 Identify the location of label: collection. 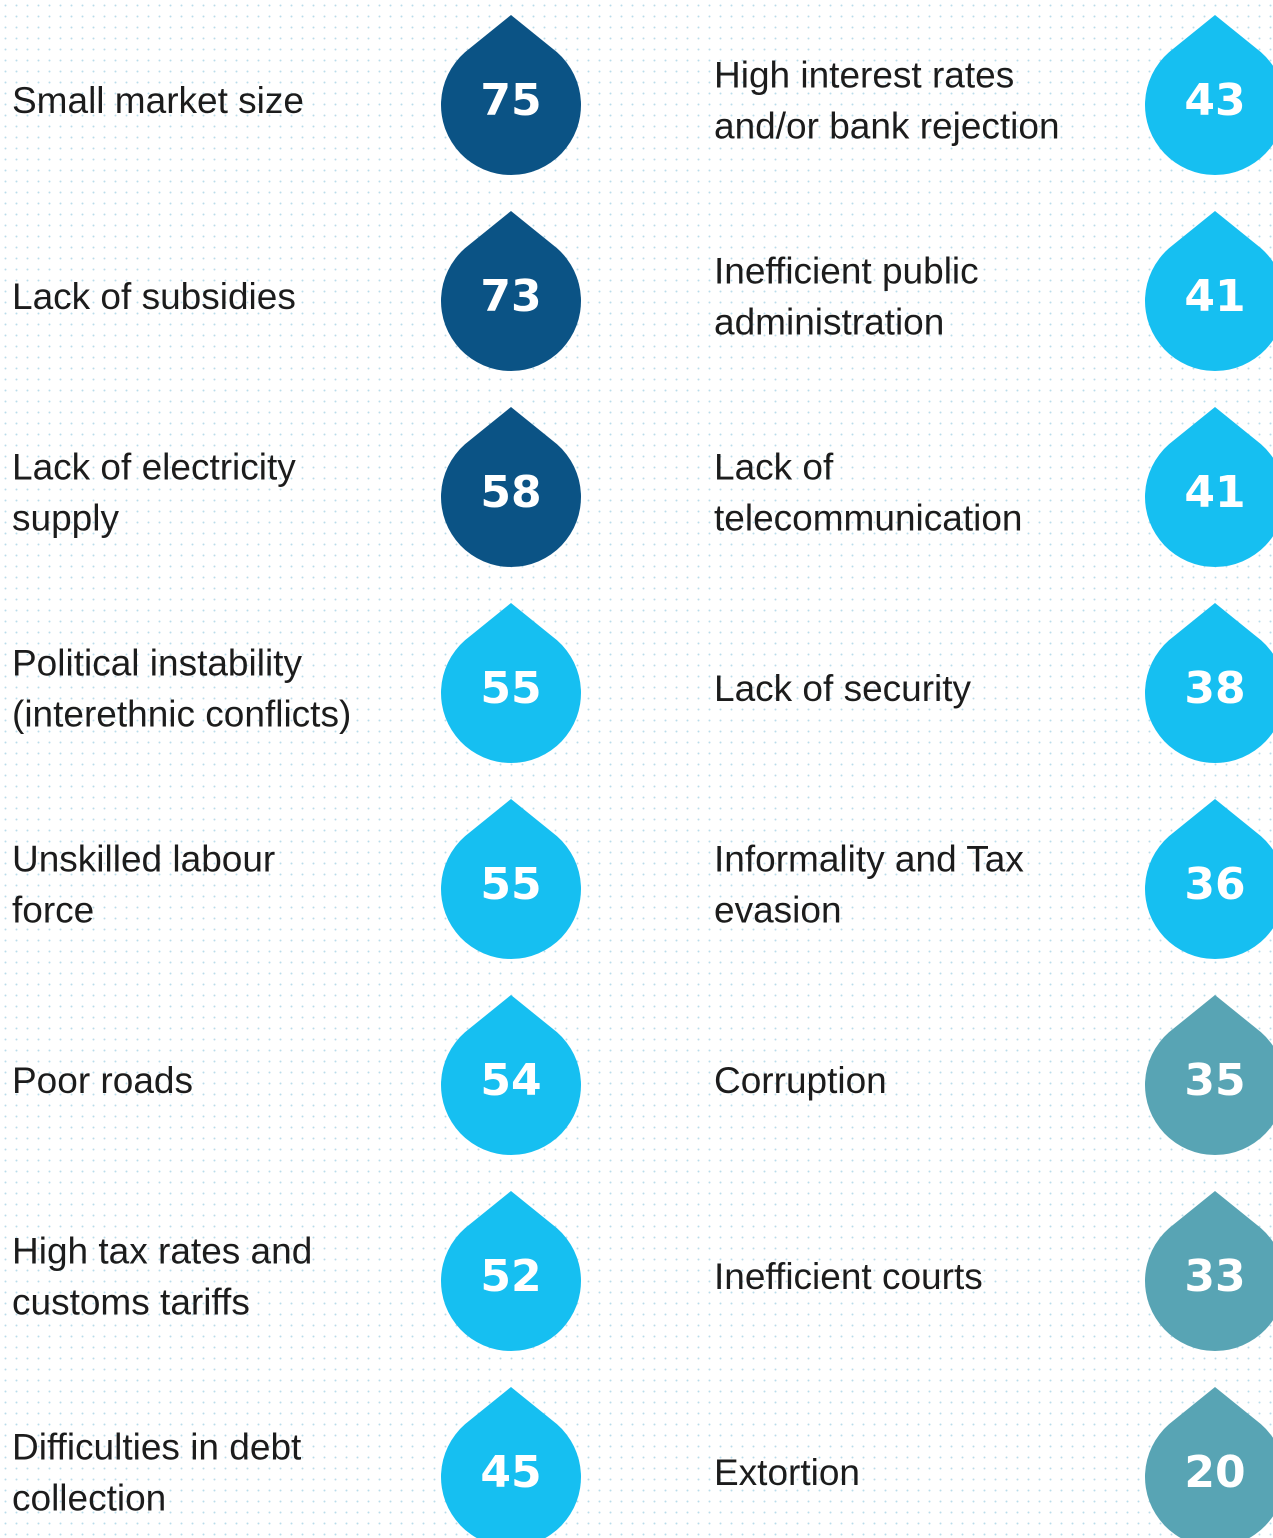
(89, 1497).